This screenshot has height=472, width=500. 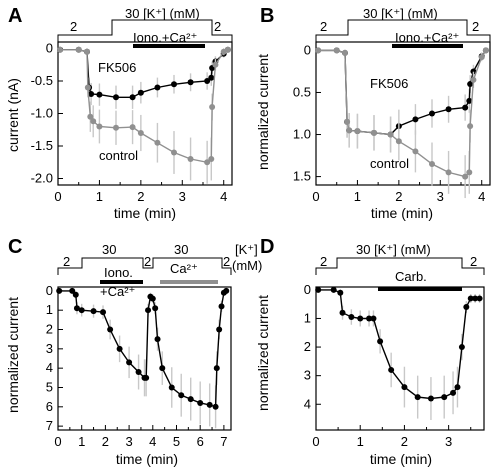 What do you see at coordinates (475, 26) in the screenshot?
I see `annotation-b-2: 2` at bounding box center [475, 26].